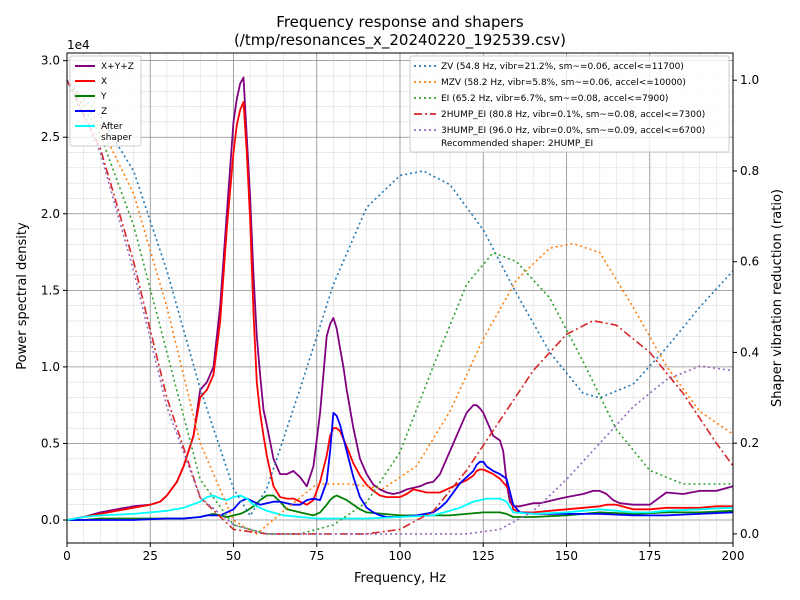 The image size is (800, 600). Describe the element at coordinates (50, 520) in the screenshot. I see `y-tick-label: 0.0` at that location.